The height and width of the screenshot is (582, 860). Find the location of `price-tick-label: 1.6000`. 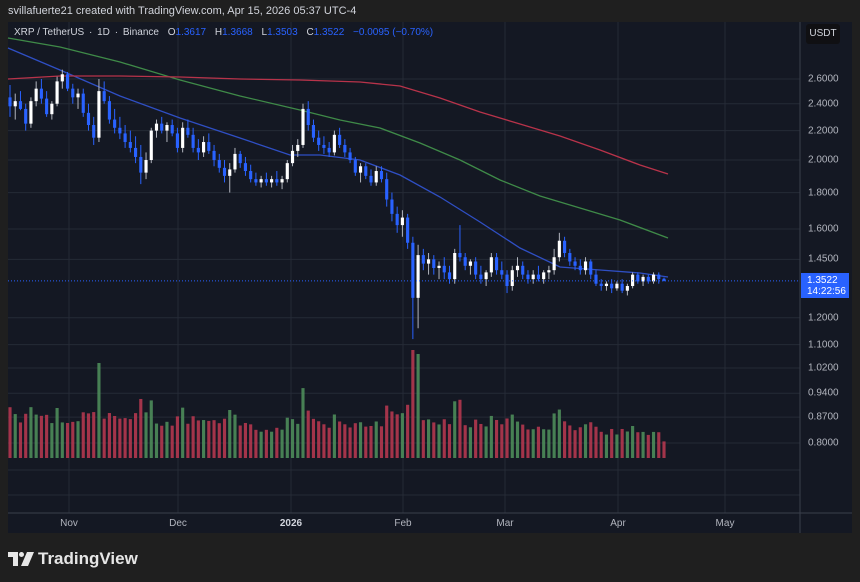

price-tick-label: 1.6000 is located at coordinates (823, 229).